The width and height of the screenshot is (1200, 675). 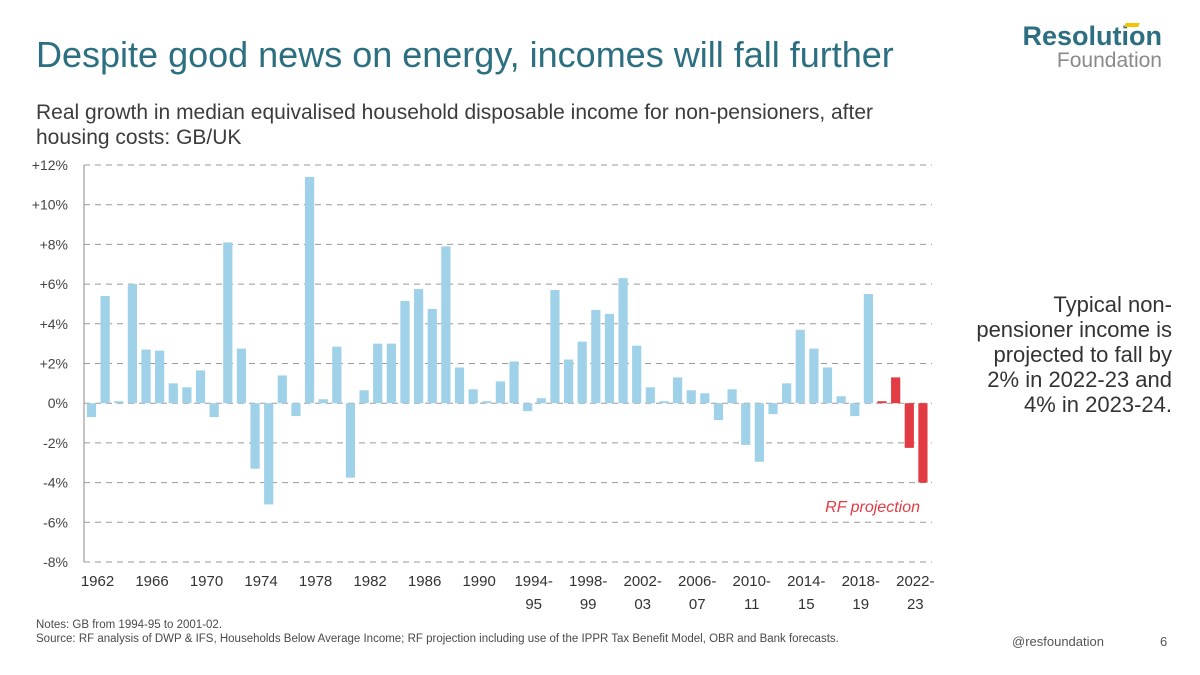 I want to click on x-tick-label-line2: 07, so click(x=697, y=604).